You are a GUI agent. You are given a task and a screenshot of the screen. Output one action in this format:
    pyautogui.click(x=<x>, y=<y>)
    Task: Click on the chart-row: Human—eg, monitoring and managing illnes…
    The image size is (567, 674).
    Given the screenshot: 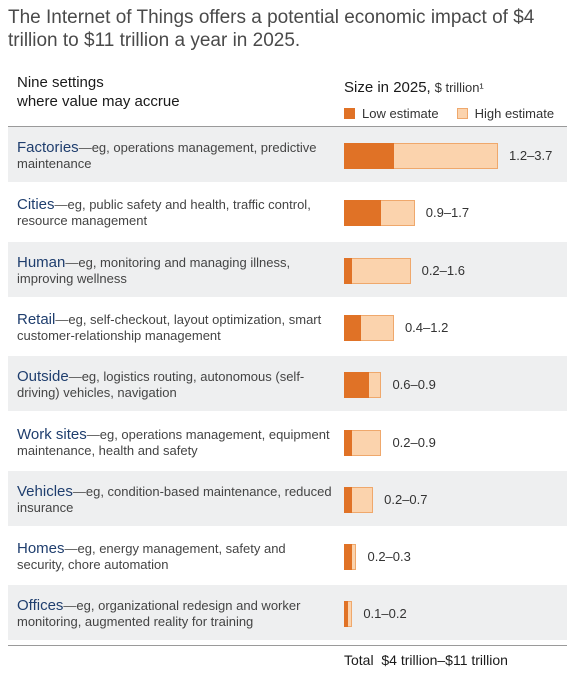 What is the action you would take?
    pyautogui.click(x=287, y=269)
    